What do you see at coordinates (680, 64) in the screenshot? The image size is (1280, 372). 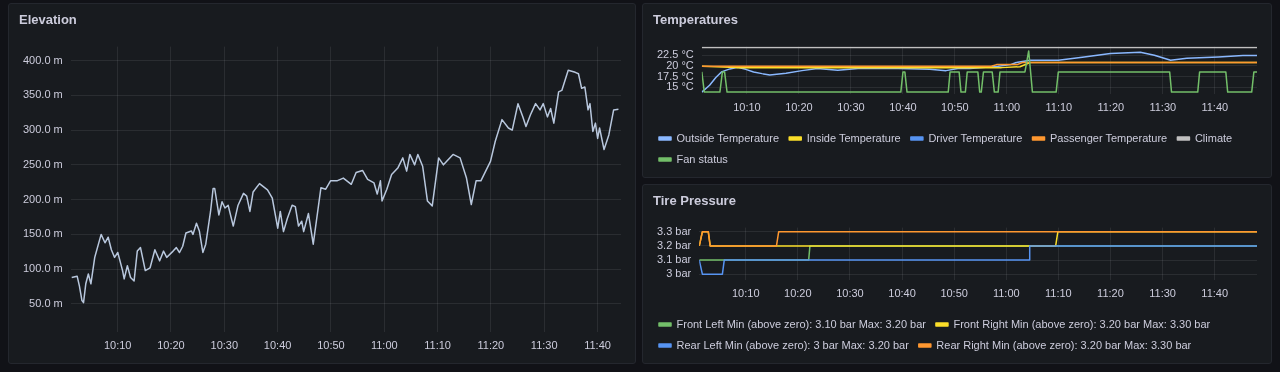 I see `y-tick-label: 20 °C` at bounding box center [680, 64].